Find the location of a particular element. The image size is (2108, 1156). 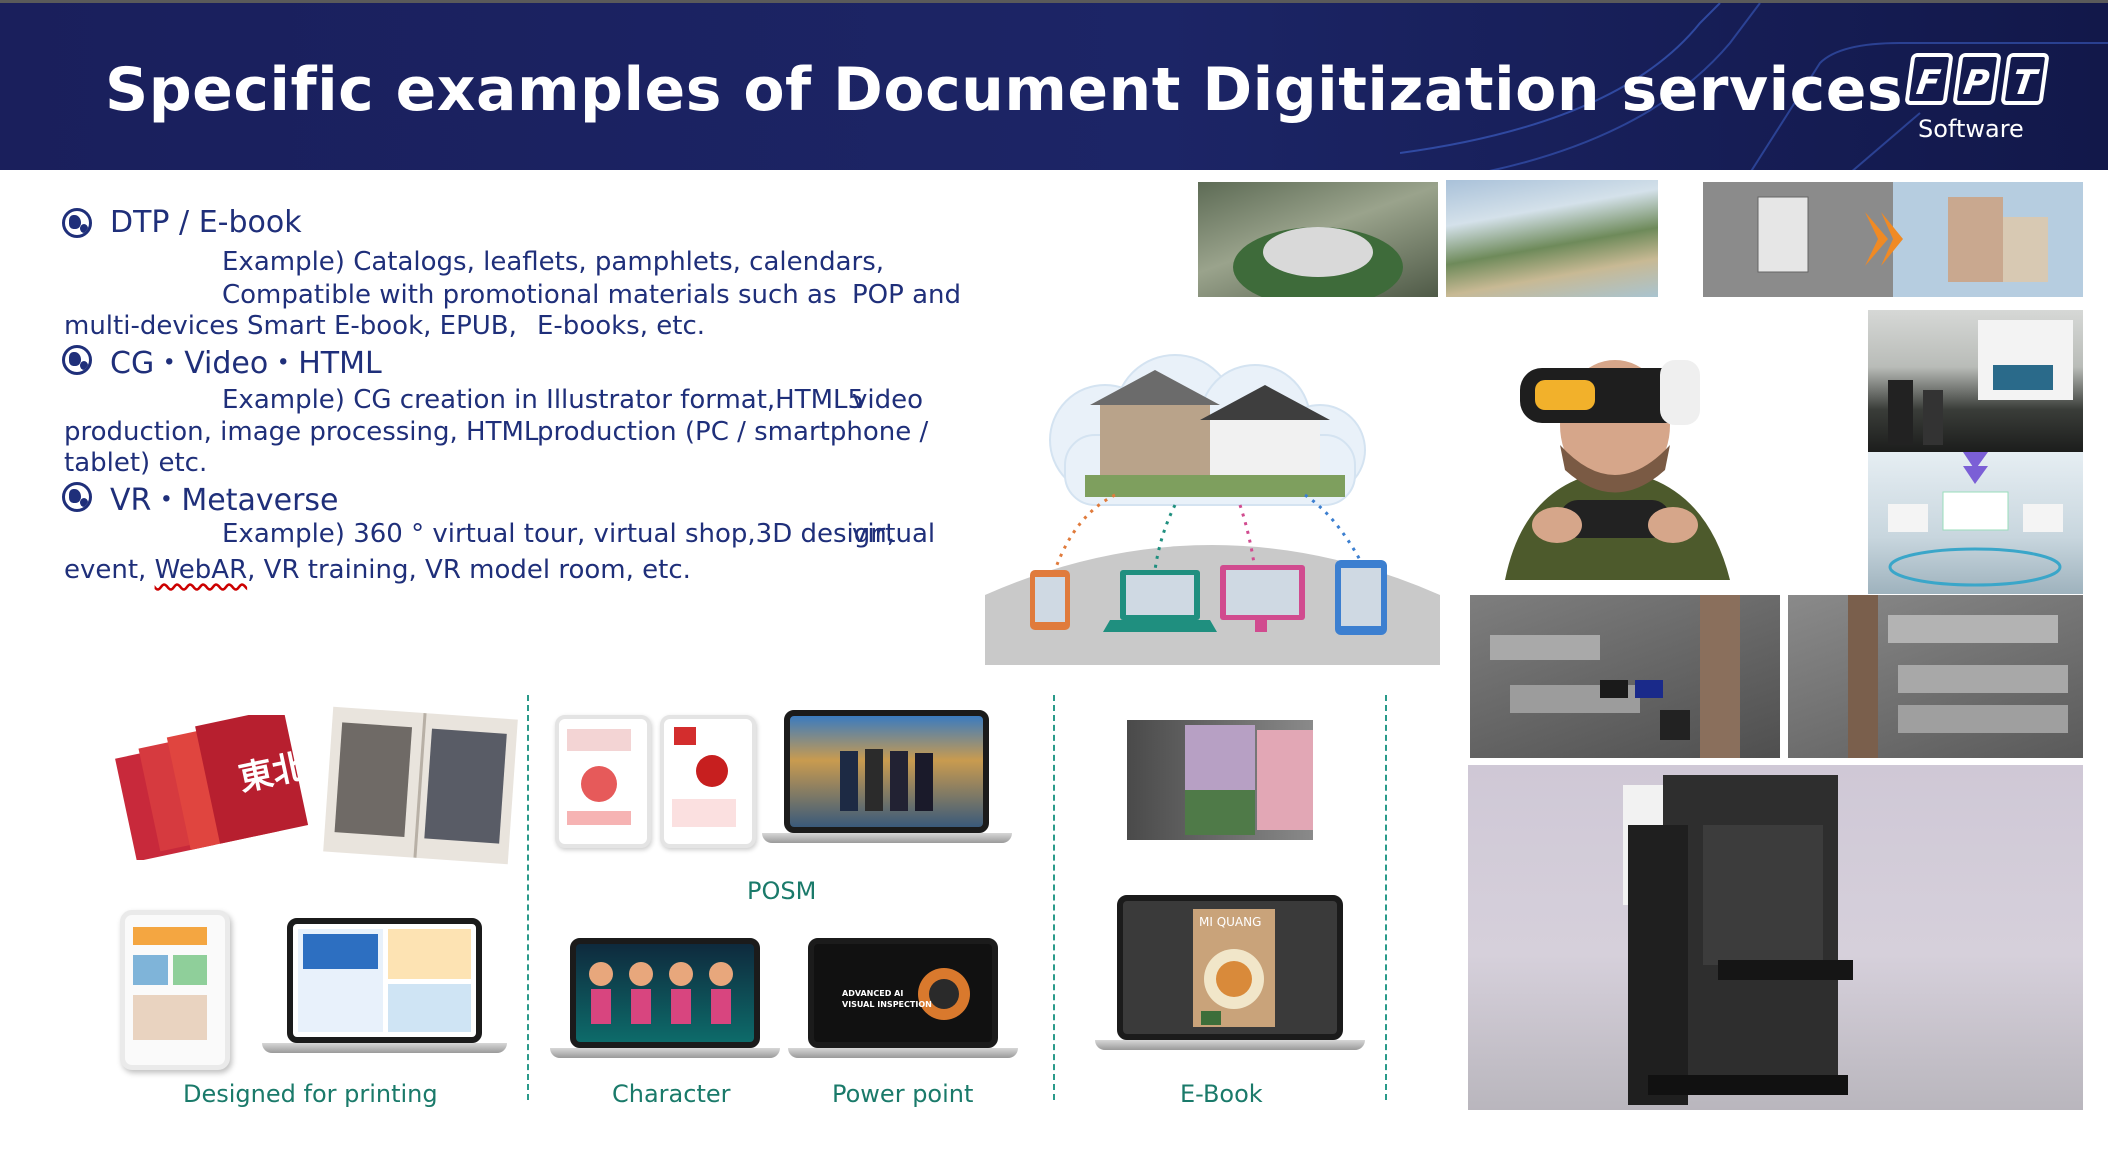

text-run: , VR training, VR model room, etc. is located at coordinates (469, 570).